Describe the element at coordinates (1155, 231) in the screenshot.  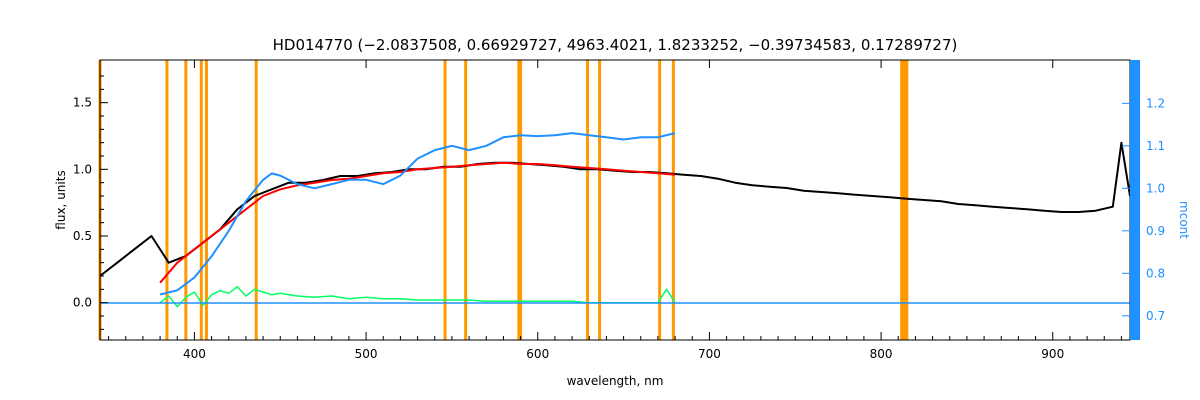
I see `y2-tick-label-2: 0.9` at that location.